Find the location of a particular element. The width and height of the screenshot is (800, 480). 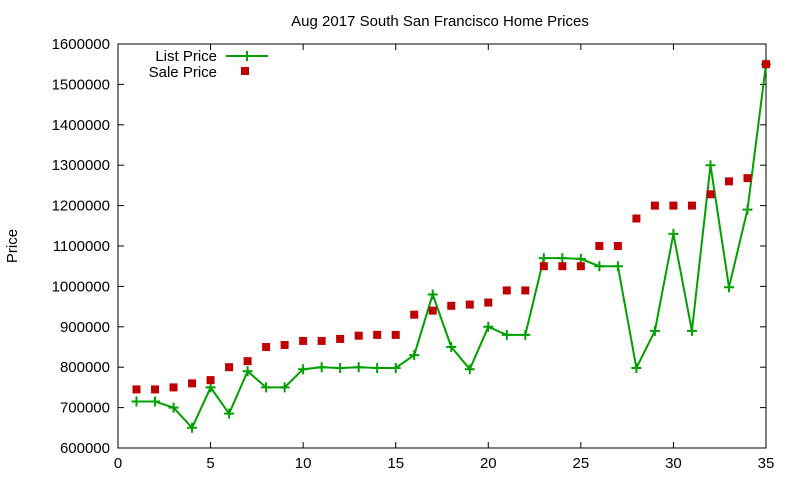

chart-title: Aug 2017 South San Francisco Home Prices is located at coordinates (440, 21).